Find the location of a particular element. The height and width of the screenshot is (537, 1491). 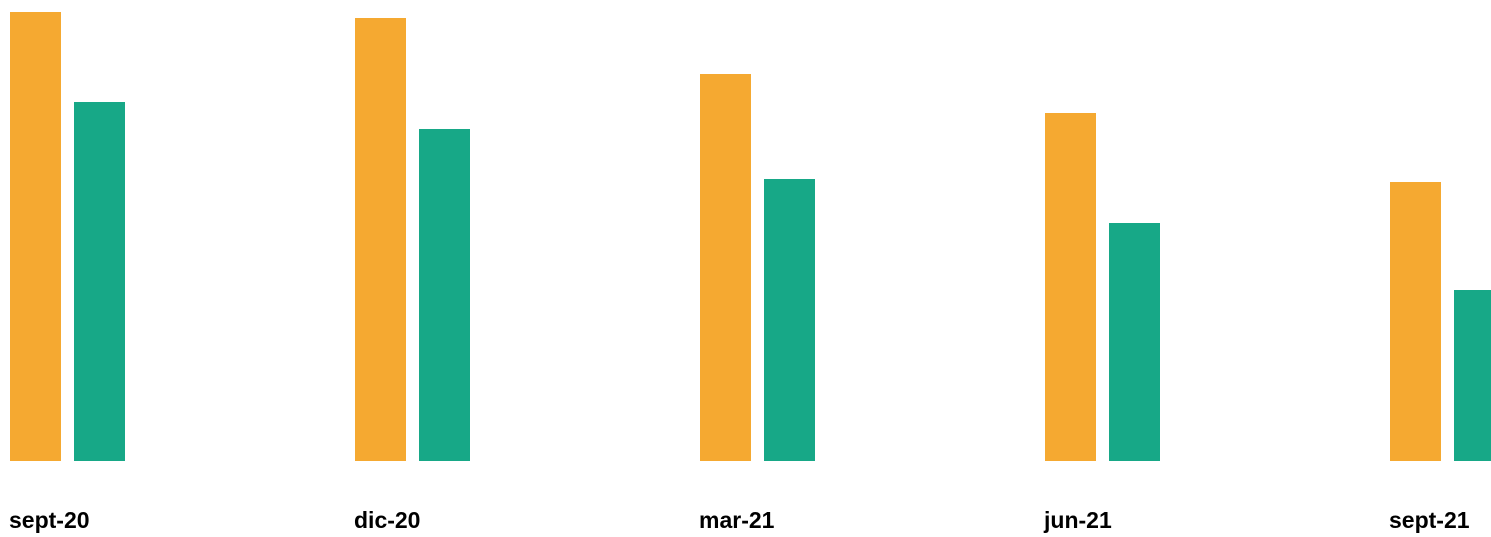

x-tick-label: dic-20 is located at coordinates (387, 520).